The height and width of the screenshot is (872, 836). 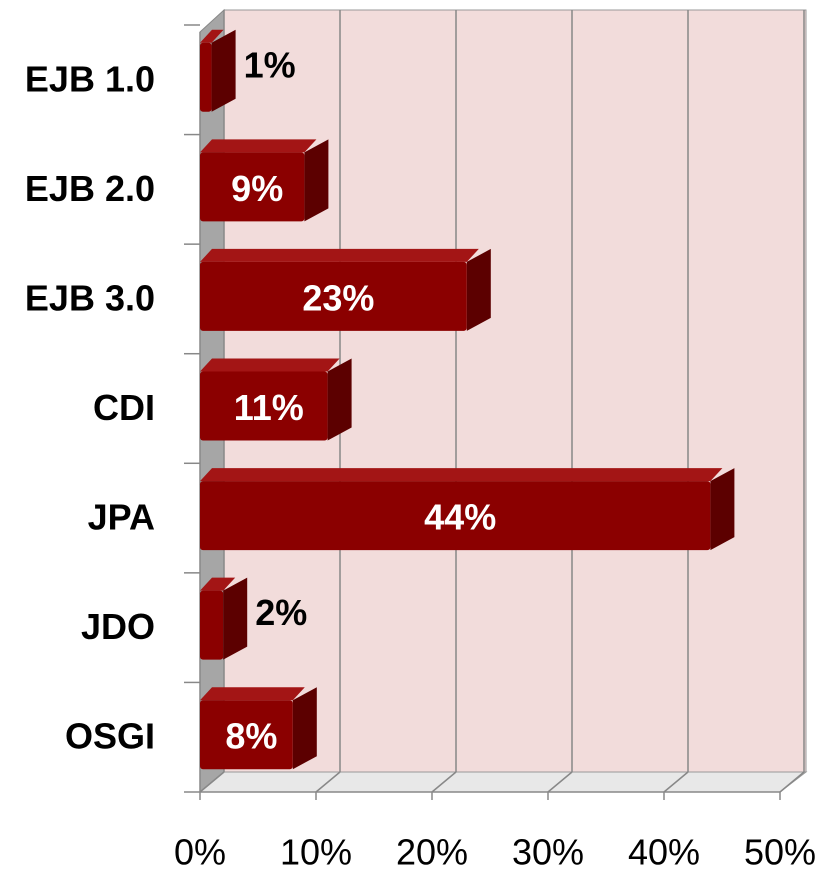 I want to click on value-label: 44%, so click(x=460, y=517).